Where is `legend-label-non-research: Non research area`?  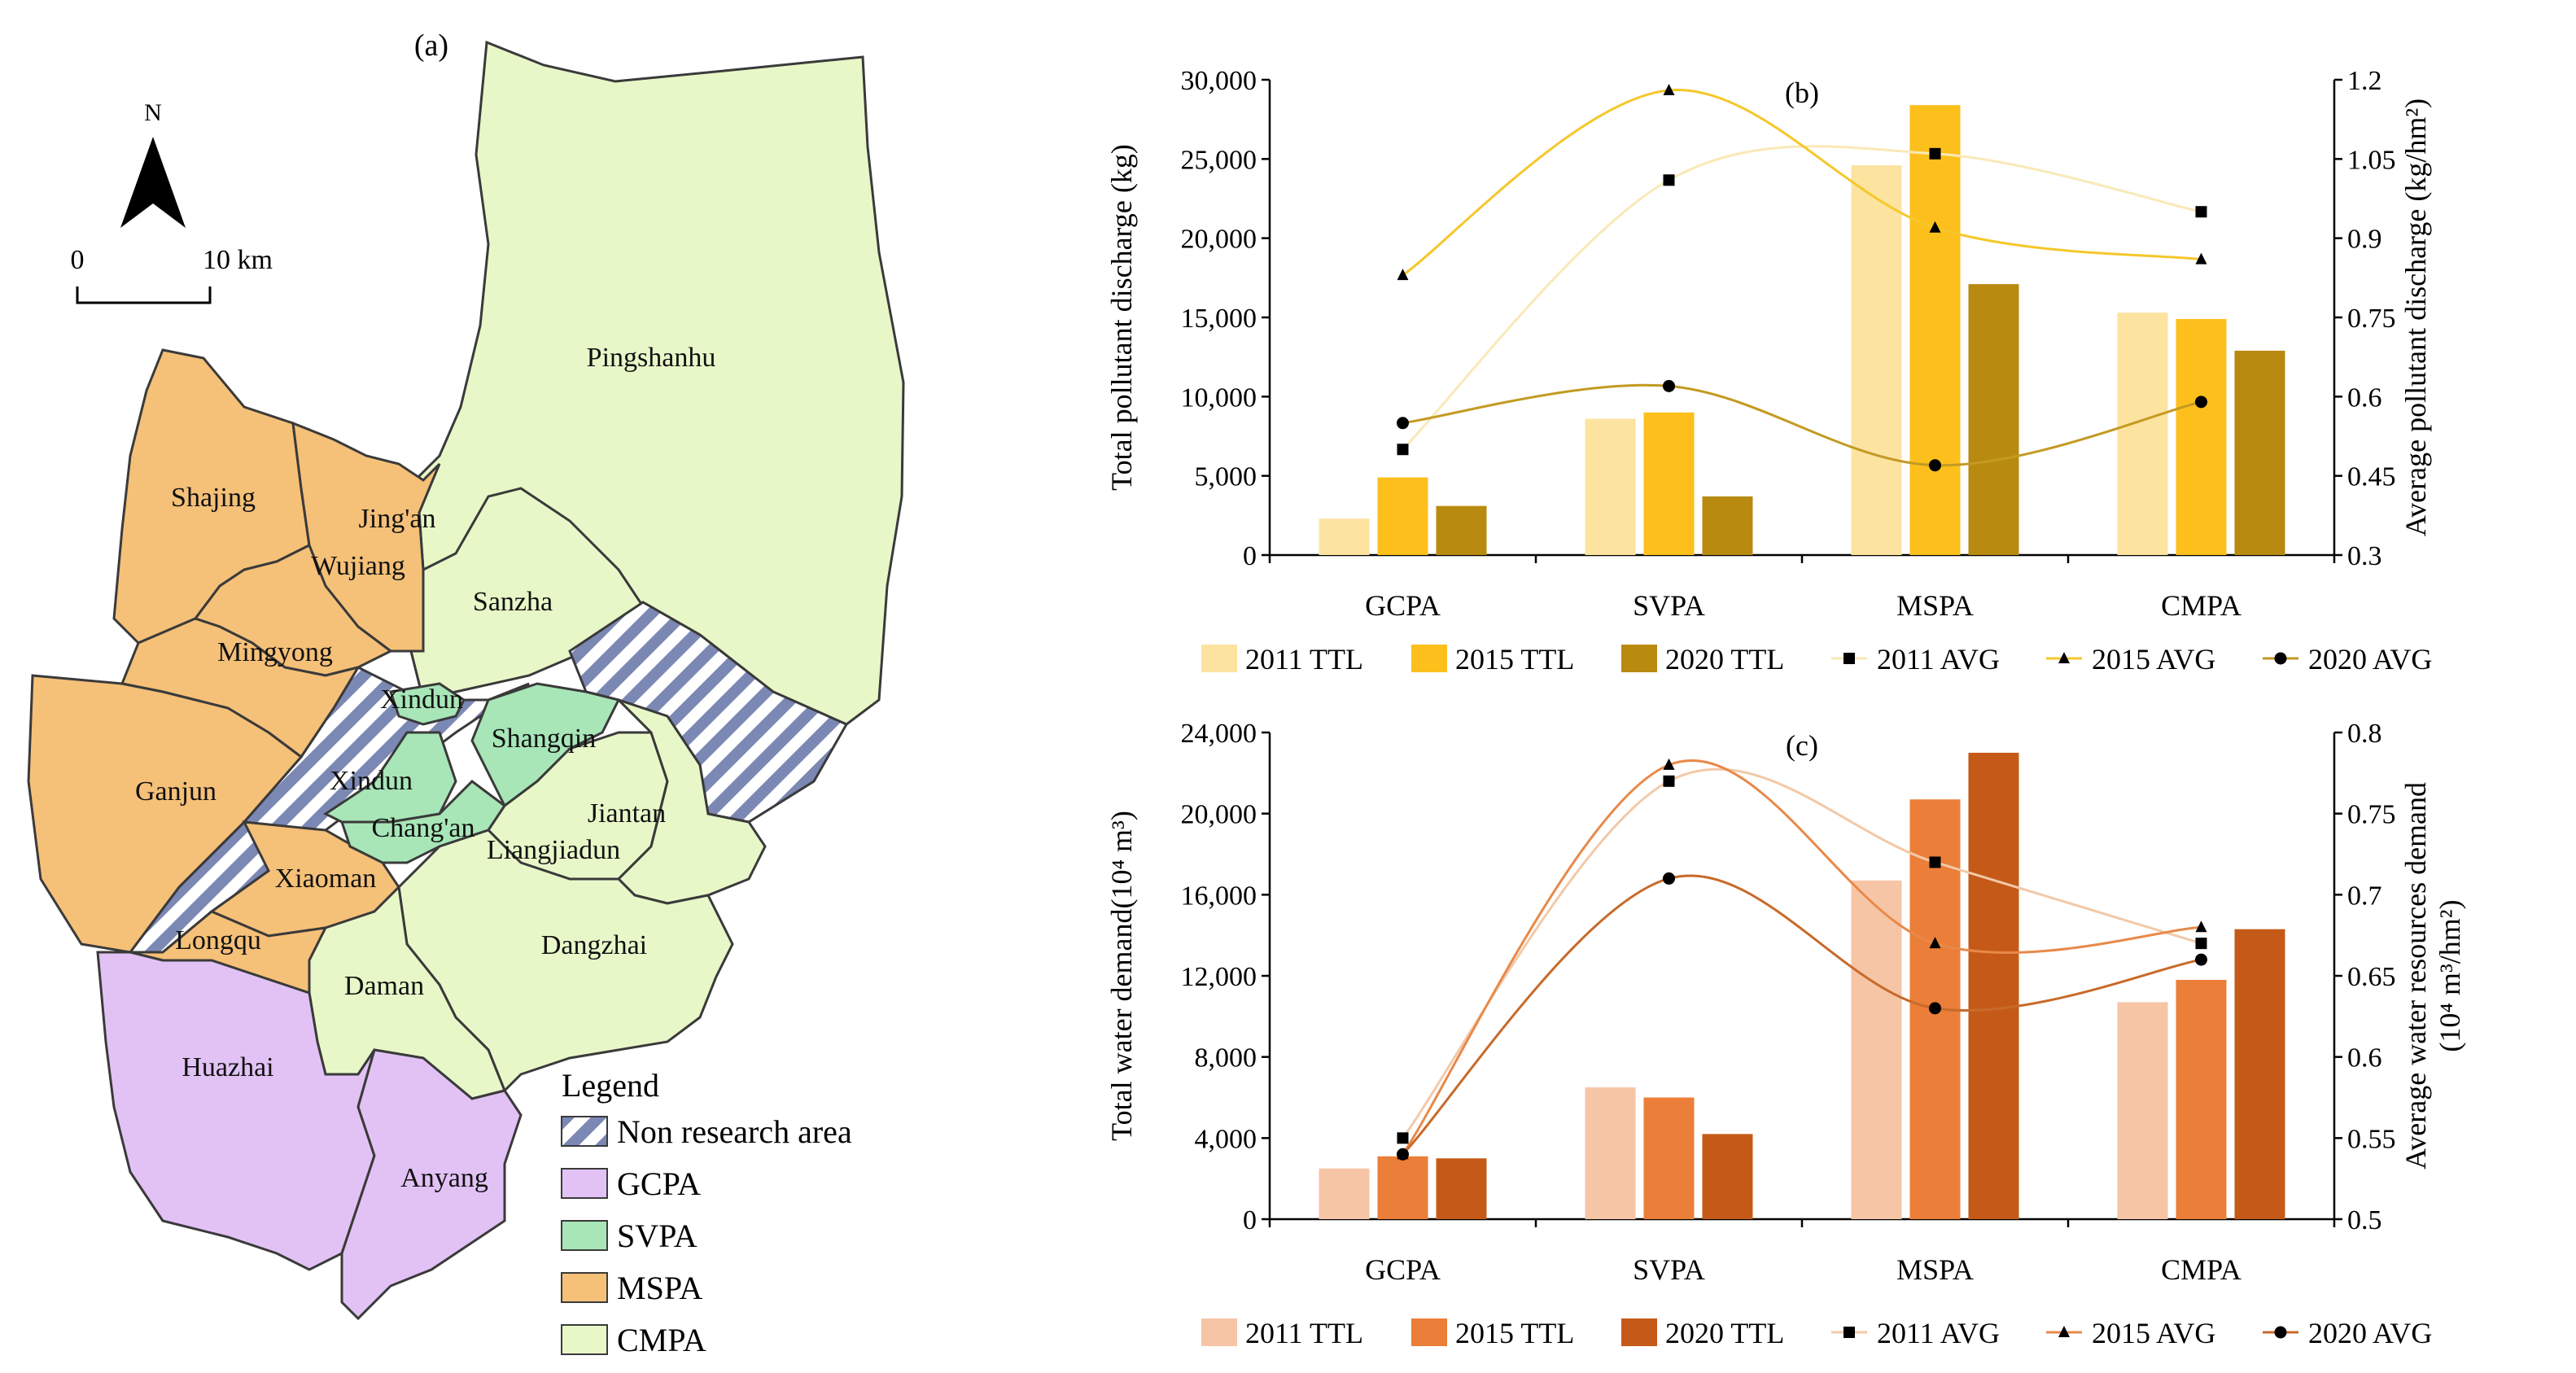
legend-label-non-research: Non research area is located at coordinates (734, 1132).